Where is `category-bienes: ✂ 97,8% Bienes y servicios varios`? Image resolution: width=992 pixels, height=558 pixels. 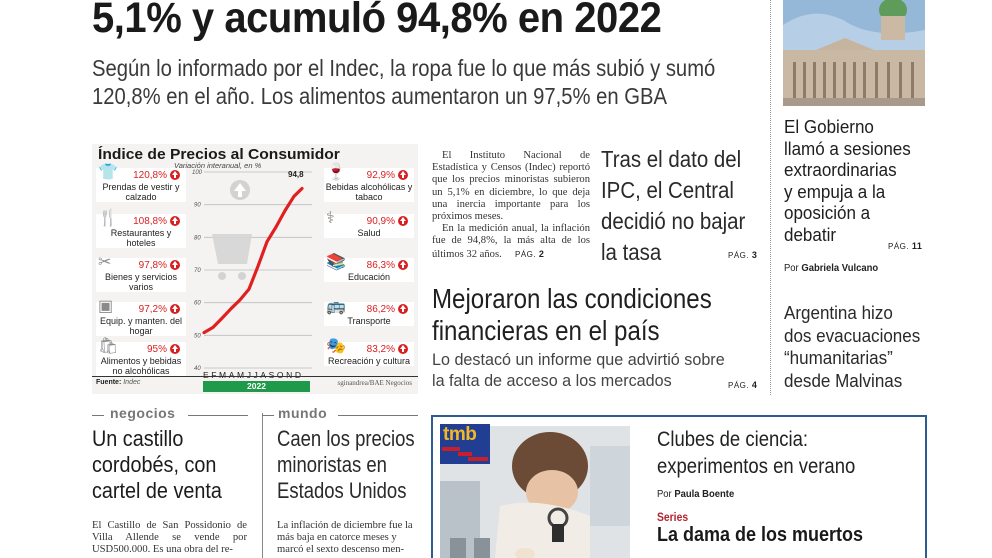
category-bienes: ✂ 97,8% Bienes y servicios varios is located at coordinates (141, 273).